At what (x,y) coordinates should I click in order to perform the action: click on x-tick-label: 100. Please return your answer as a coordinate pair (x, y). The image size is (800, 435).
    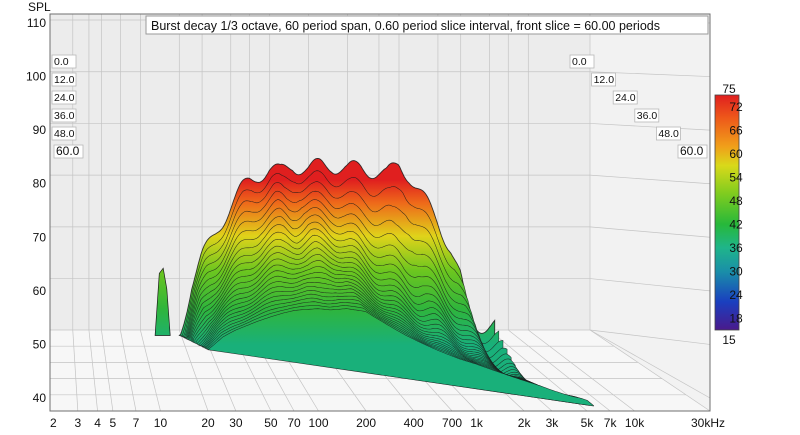
    Looking at the image, I should click on (318, 423).